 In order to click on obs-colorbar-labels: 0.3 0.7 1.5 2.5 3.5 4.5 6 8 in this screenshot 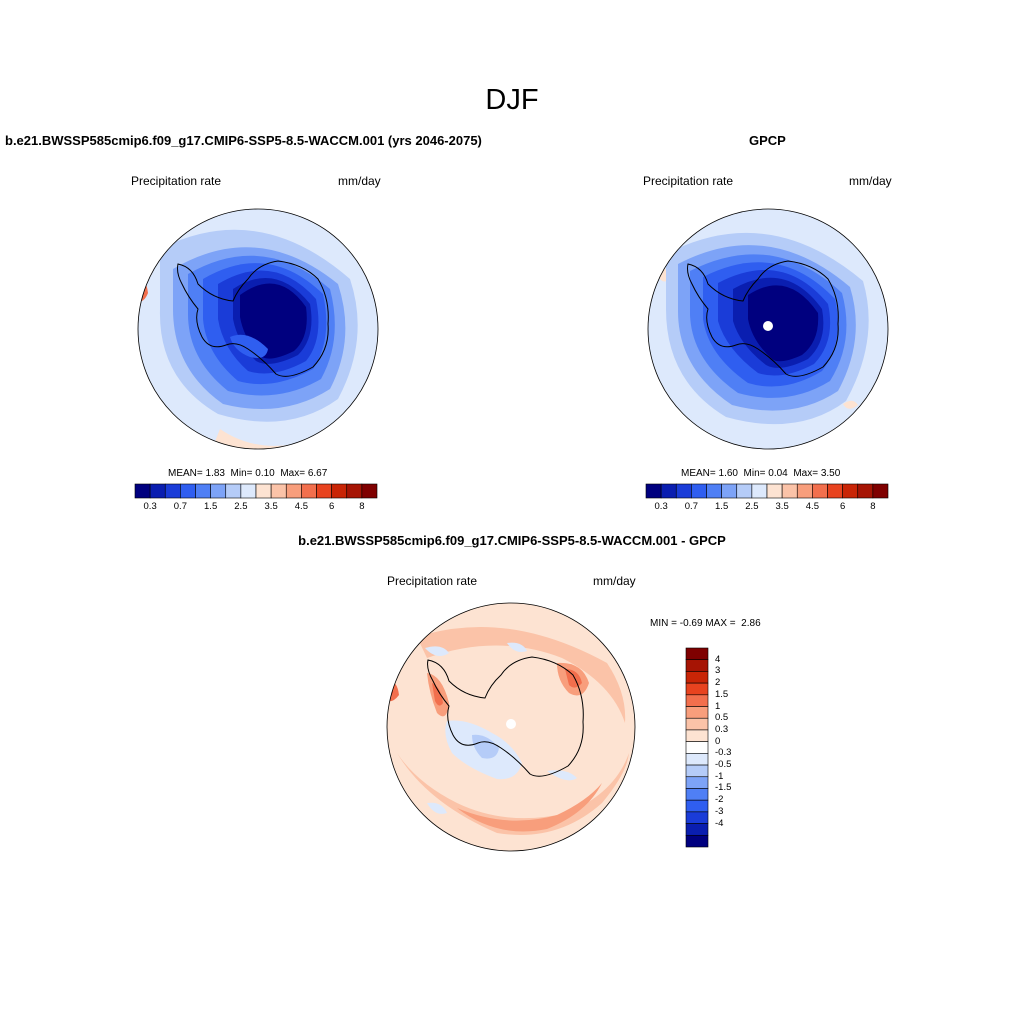, I will do `click(767, 508)`.